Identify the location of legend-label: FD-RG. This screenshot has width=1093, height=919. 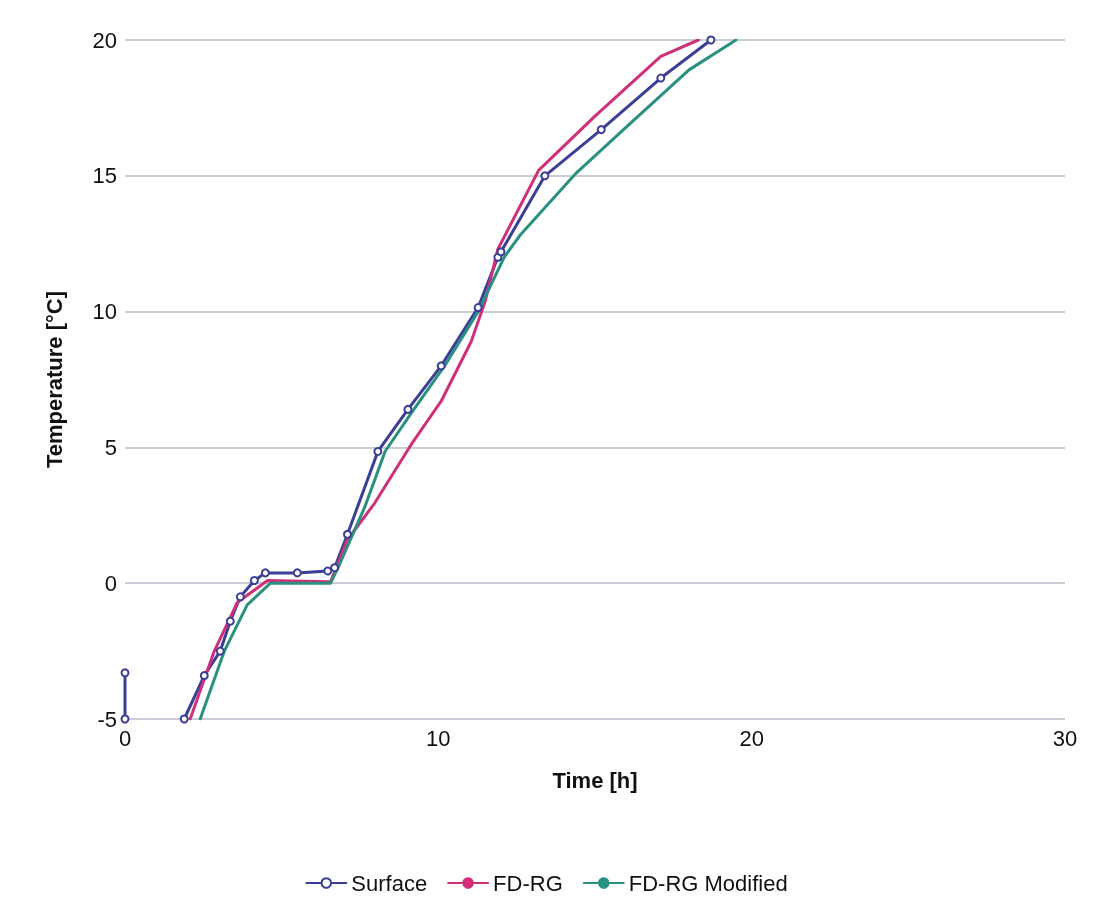
(528, 883).